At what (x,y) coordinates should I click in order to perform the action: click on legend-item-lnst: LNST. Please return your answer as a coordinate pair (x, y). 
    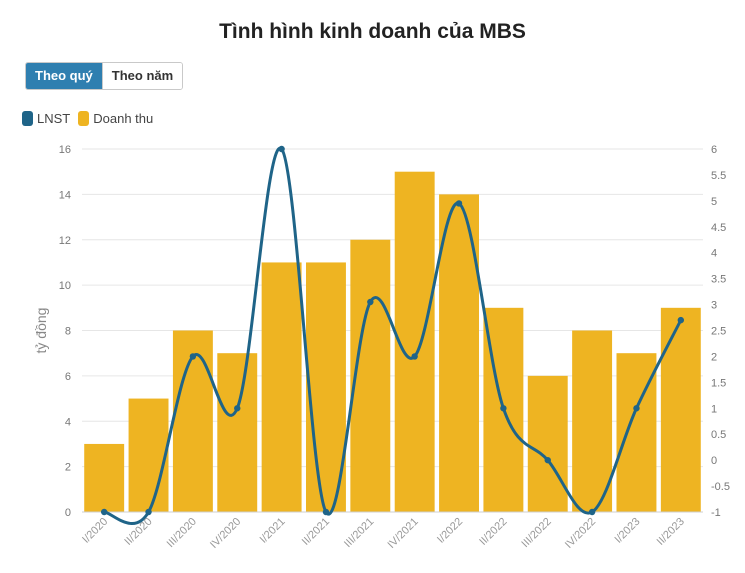
    Looking at the image, I should click on (46, 118).